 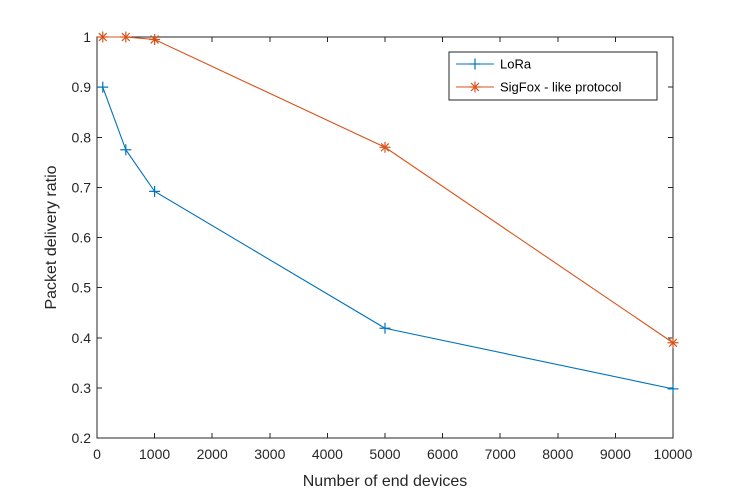 I want to click on legend-box, so click(x=553, y=76).